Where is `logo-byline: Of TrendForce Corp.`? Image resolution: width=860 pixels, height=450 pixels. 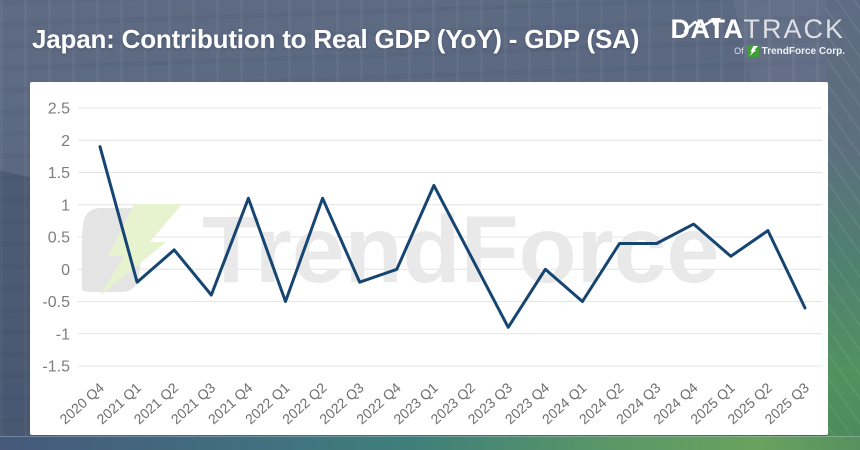
logo-byline: Of TrendForce Corp. is located at coordinates (758, 51).